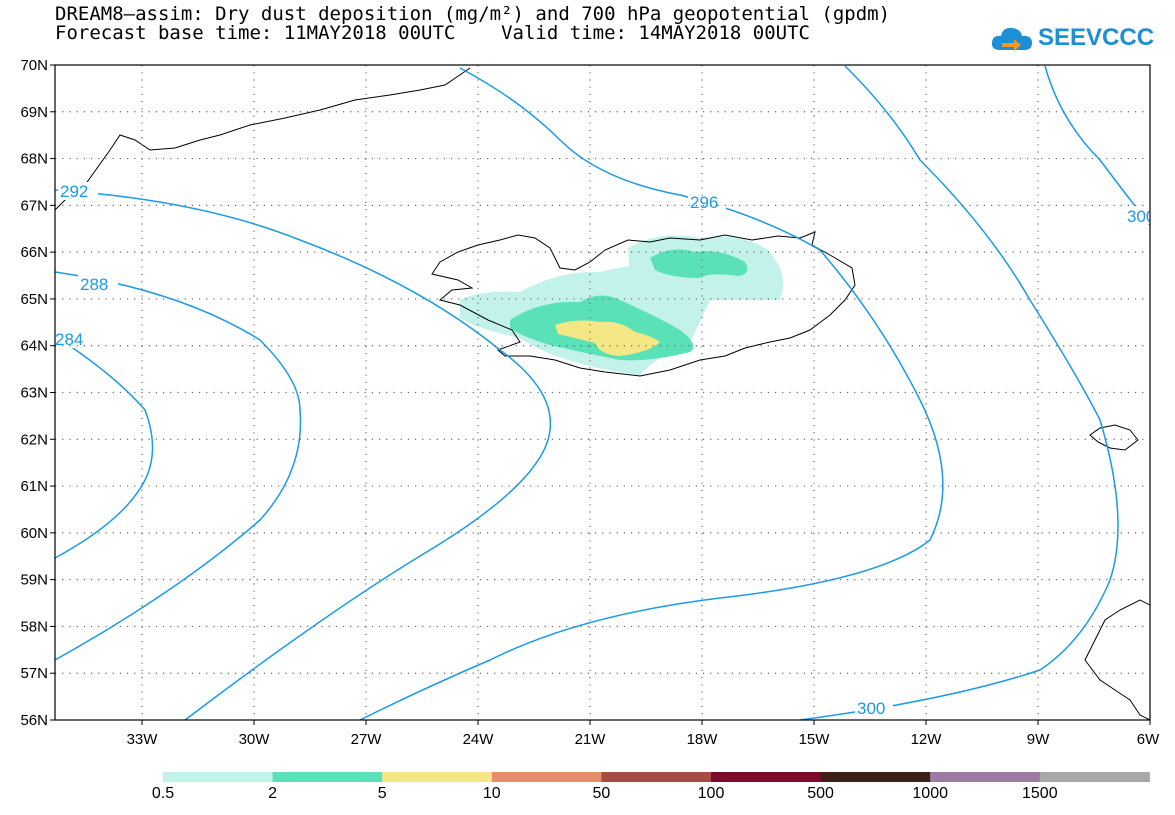 This screenshot has height=815, width=1175. Describe the element at coordinates (143, 739) in the screenshot. I see `longitude-label: 33W` at that location.